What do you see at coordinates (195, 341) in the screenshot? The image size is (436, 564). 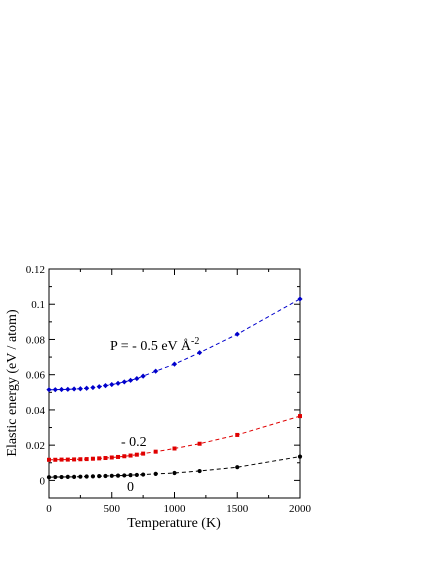 I see `series-label-p05-sup: -2` at bounding box center [195, 341].